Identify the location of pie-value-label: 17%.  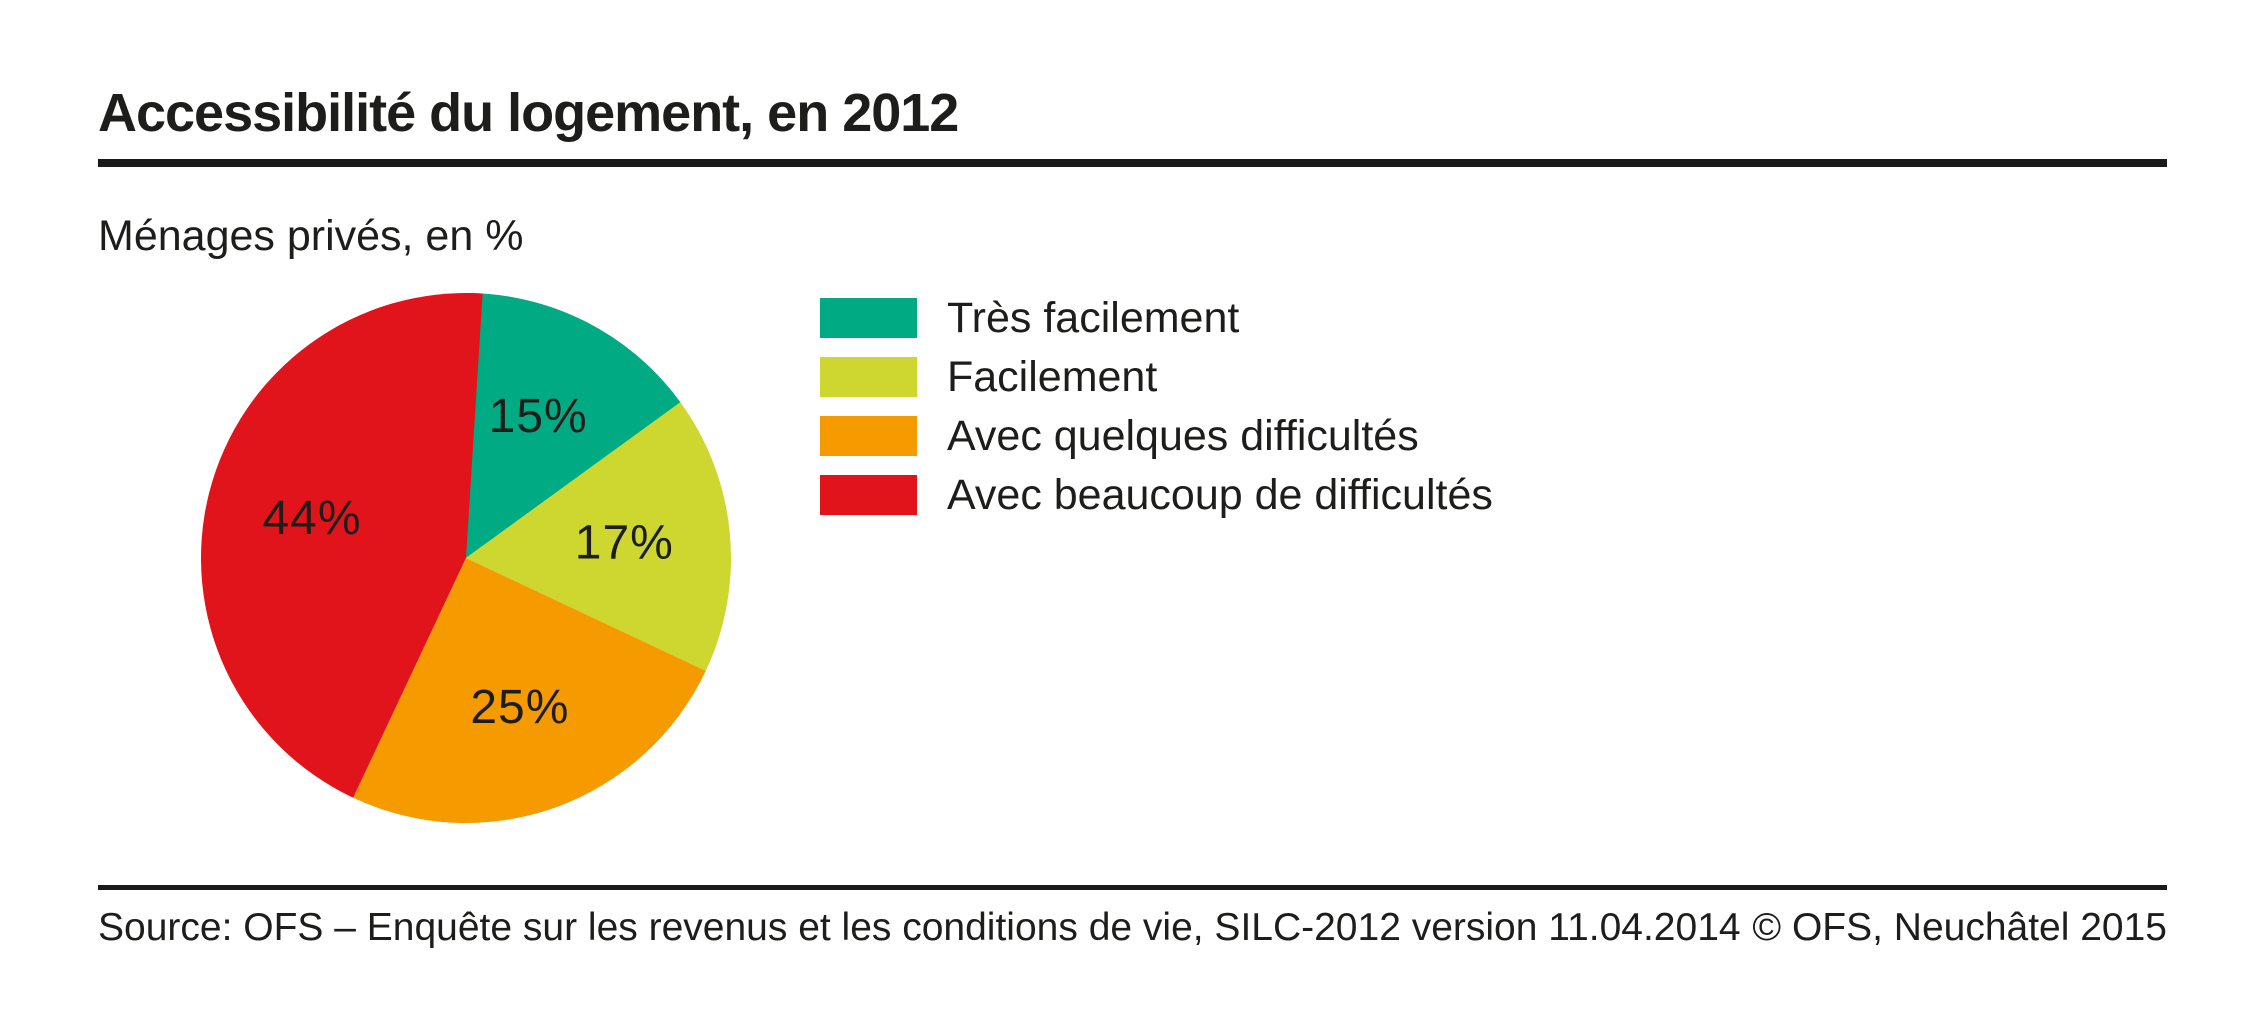
(624, 543).